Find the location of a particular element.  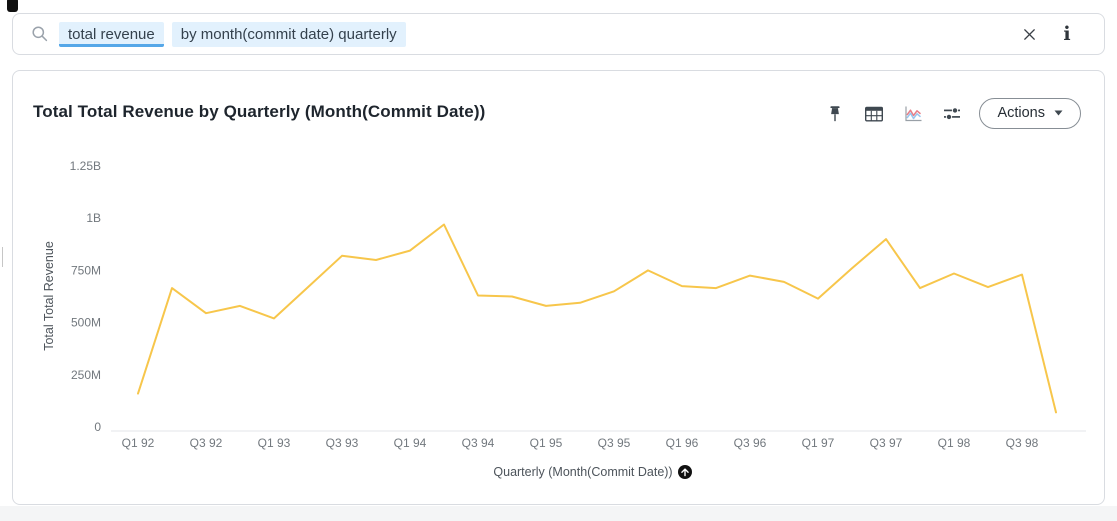

configure-button is located at coordinates (952, 114).